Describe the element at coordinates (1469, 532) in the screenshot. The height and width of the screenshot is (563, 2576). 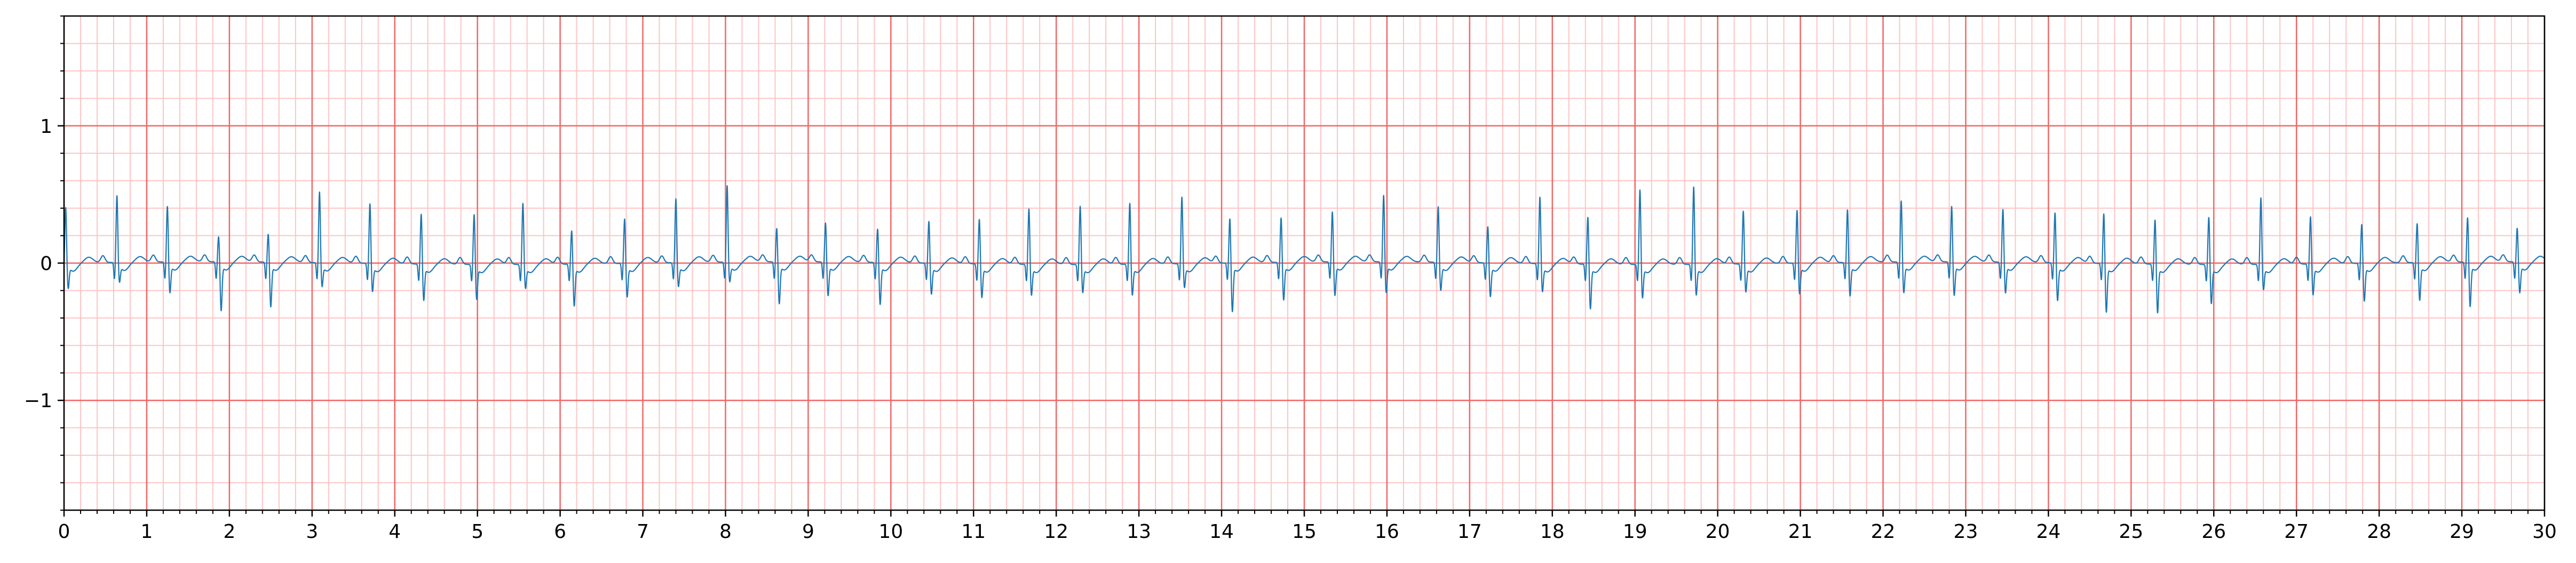
I see `x-tick-label: 17` at that location.